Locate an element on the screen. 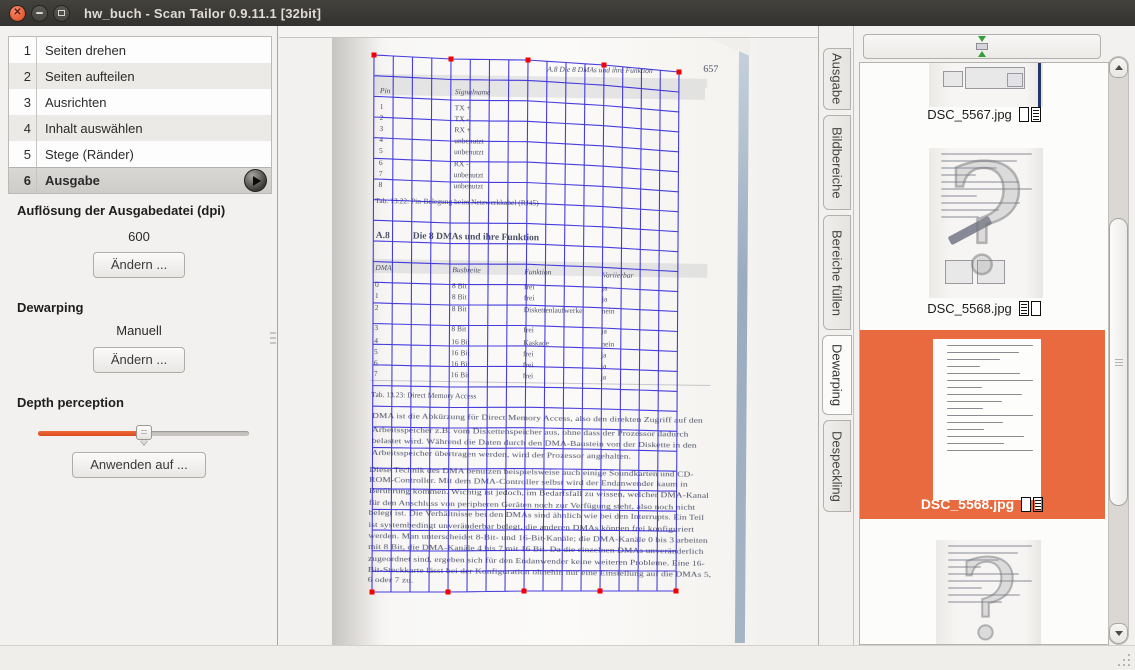  tab-bildbereiche: Bildbereiche is located at coordinates (837, 162).